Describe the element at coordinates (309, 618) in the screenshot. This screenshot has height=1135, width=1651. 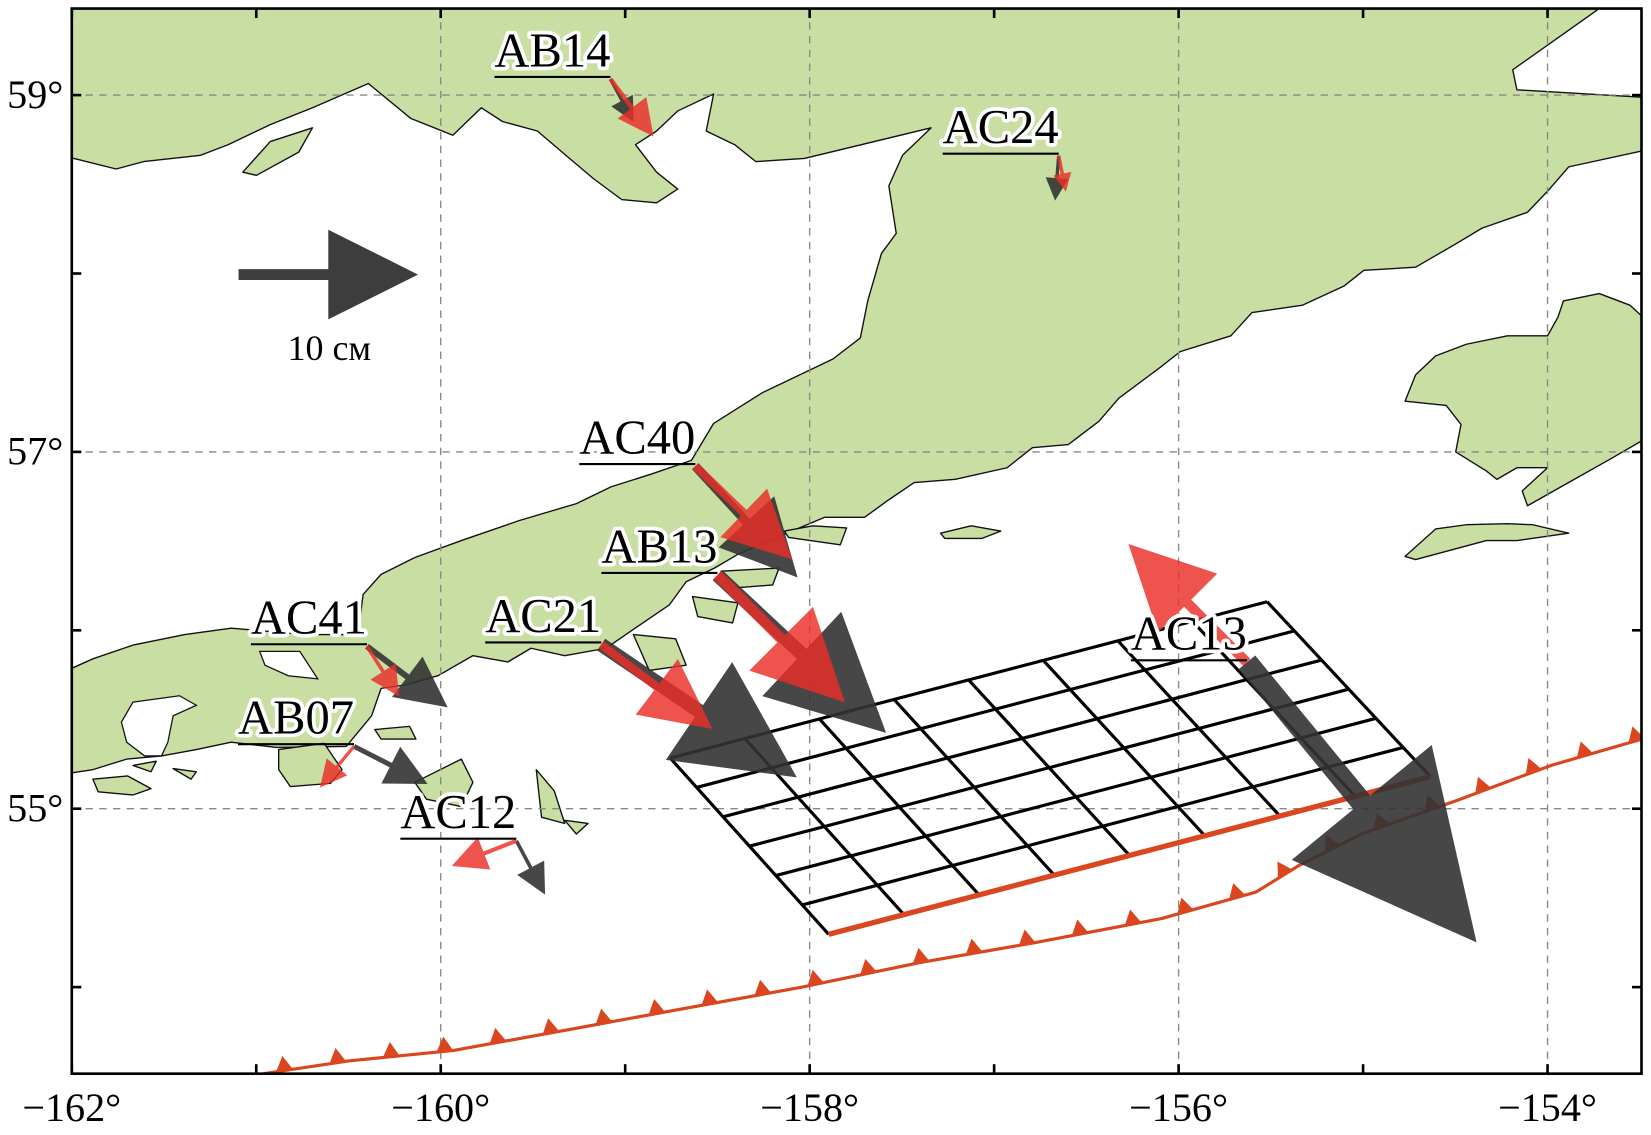
I see `station-label-ac41: AC41` at that location.